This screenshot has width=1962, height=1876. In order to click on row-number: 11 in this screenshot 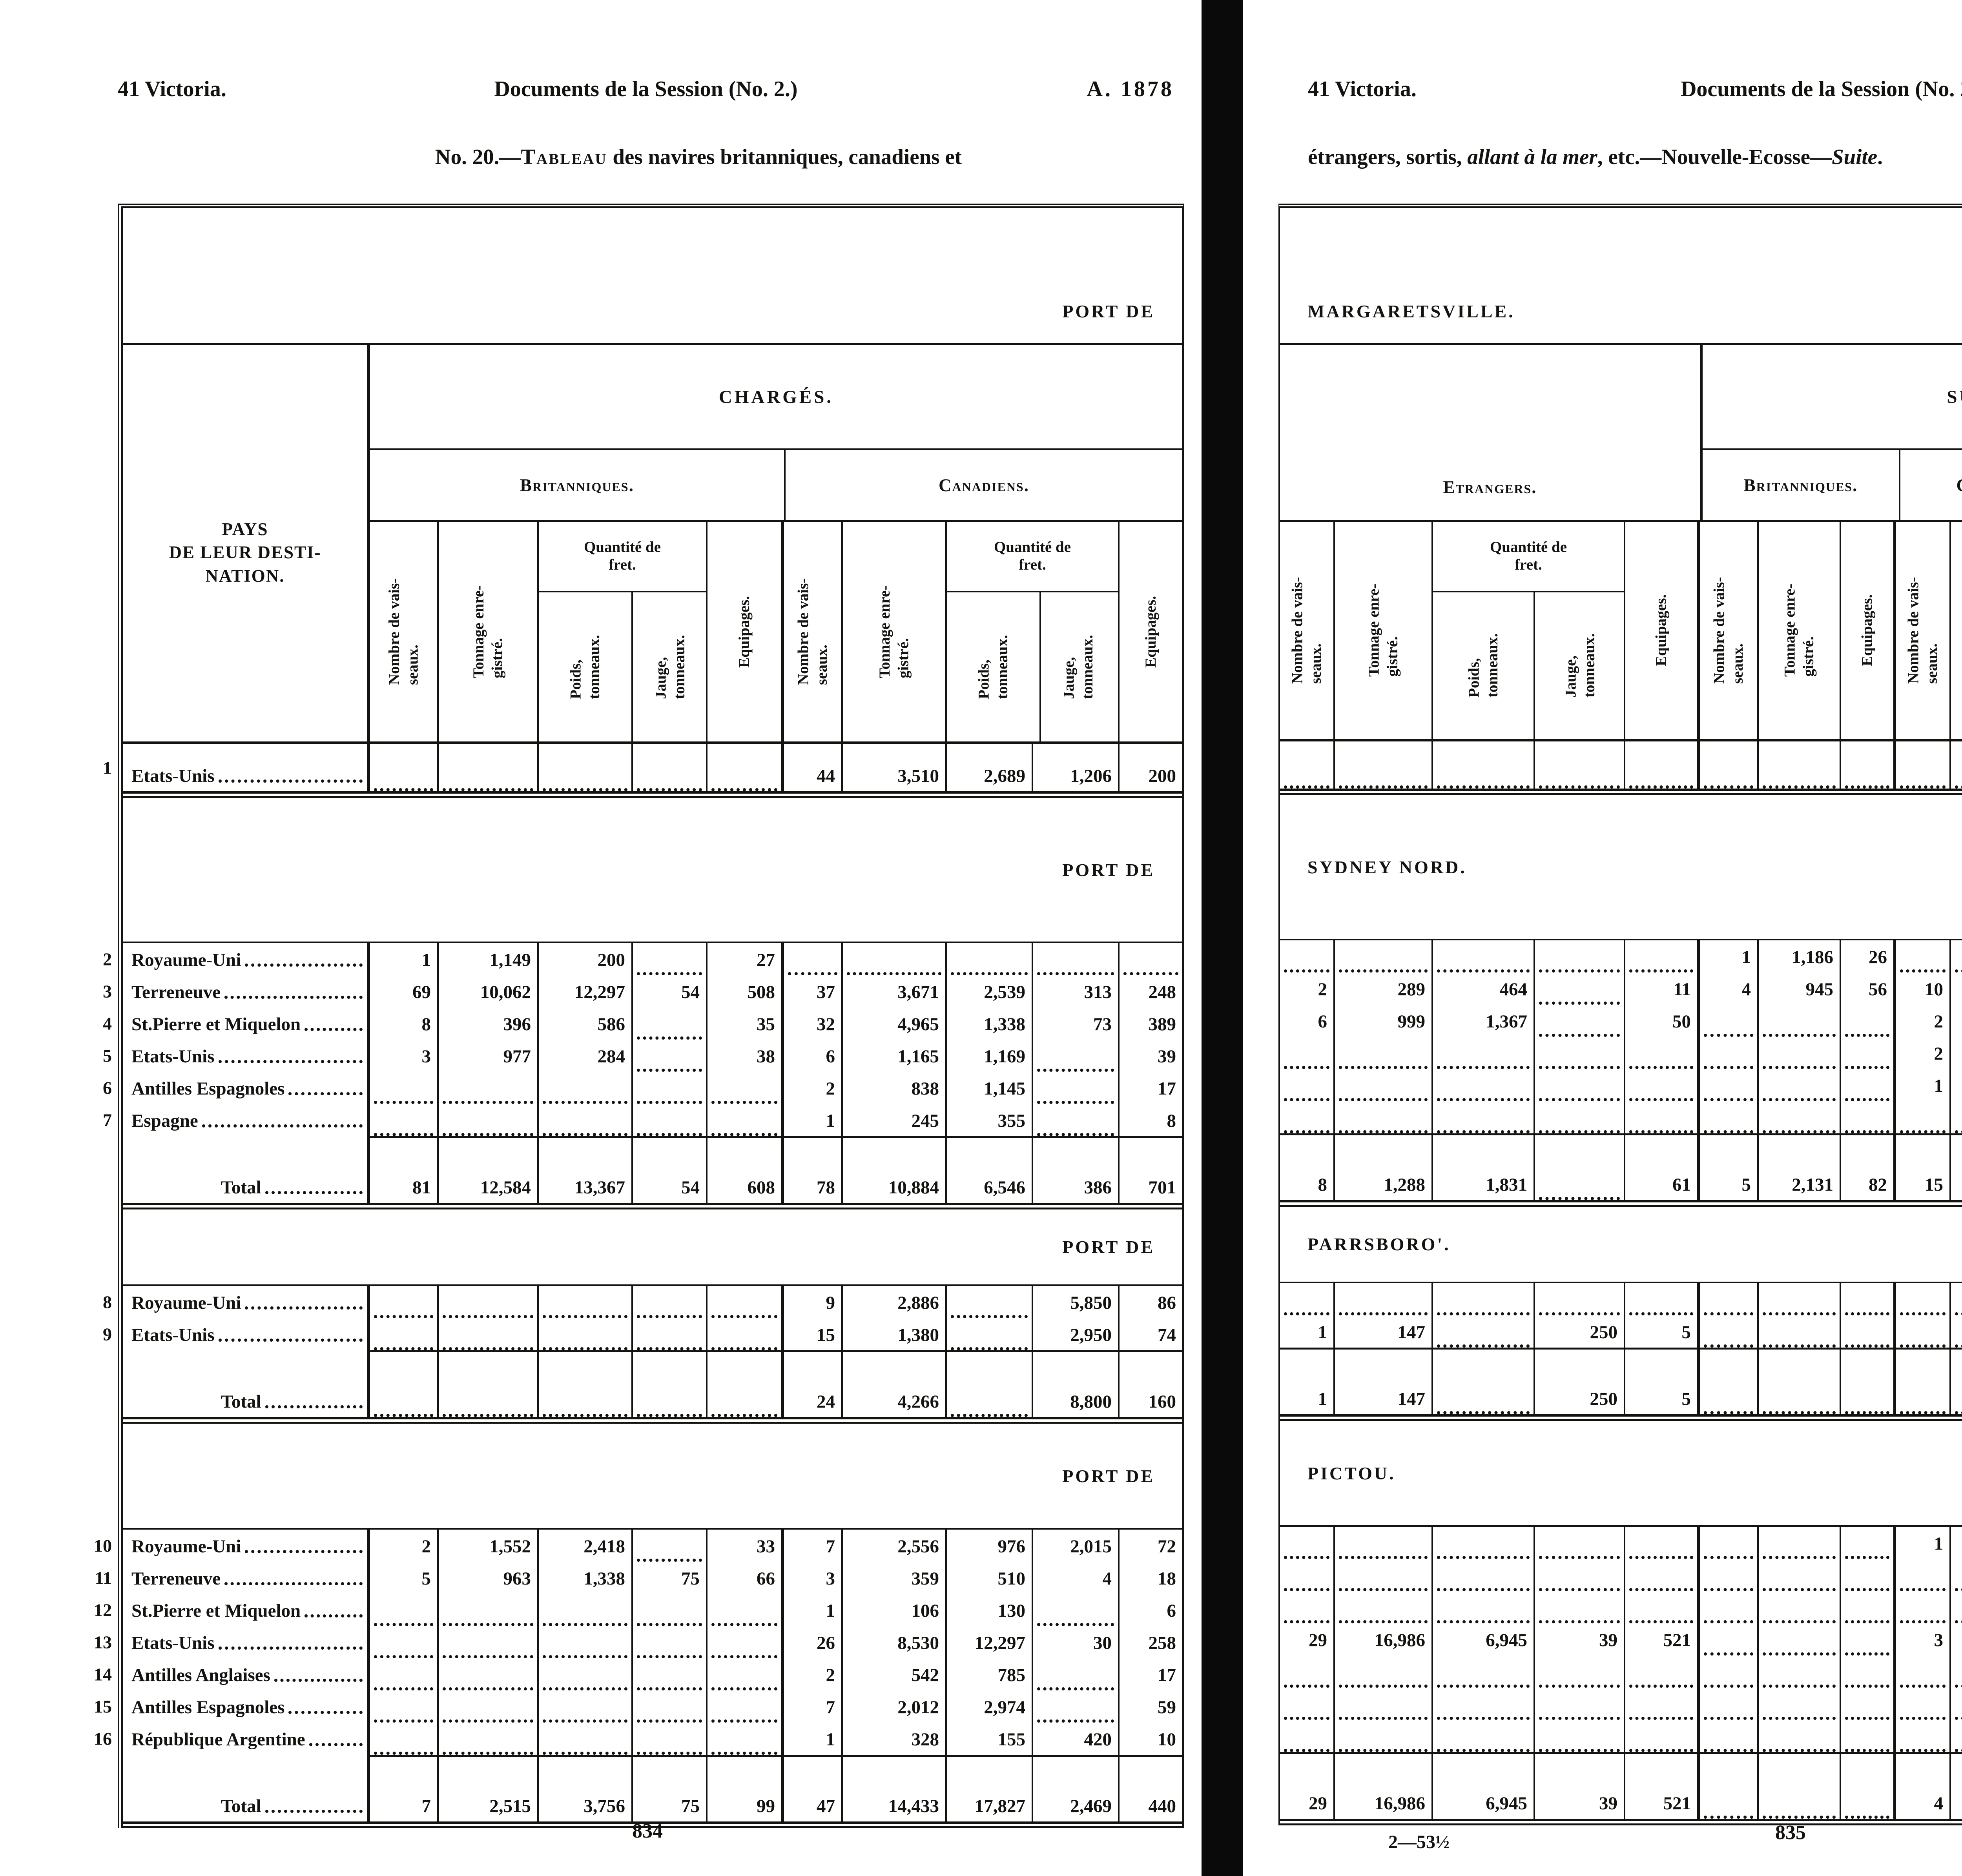, I will do `click(104, 1578)`.